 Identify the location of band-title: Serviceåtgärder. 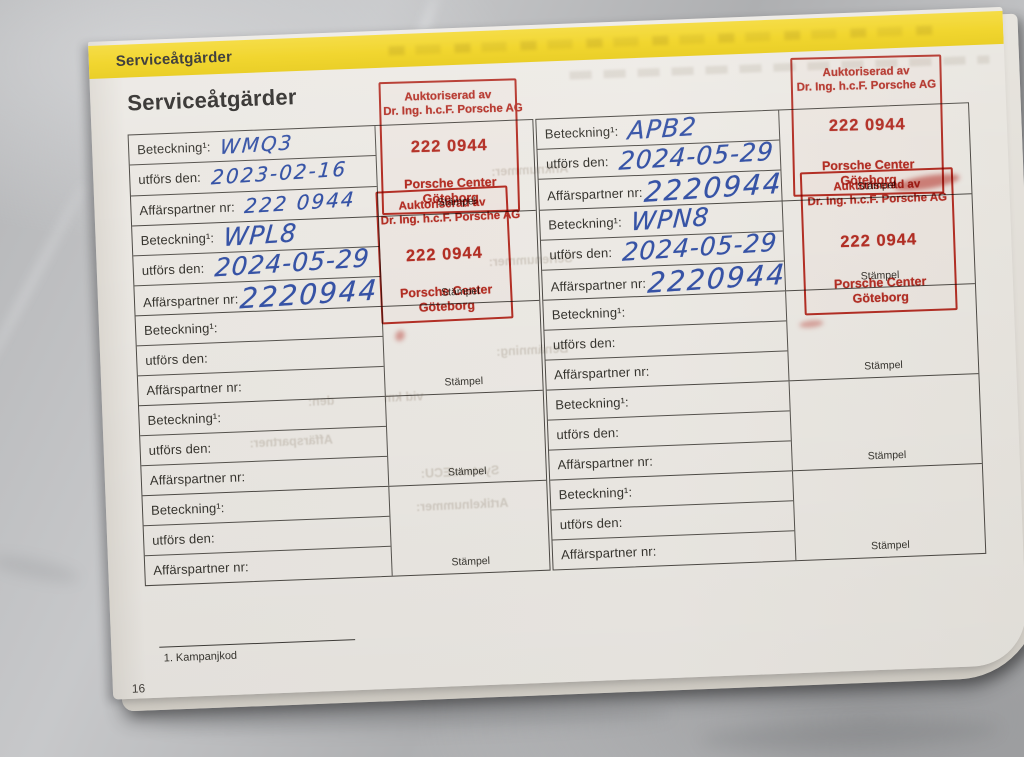
(174, 59).